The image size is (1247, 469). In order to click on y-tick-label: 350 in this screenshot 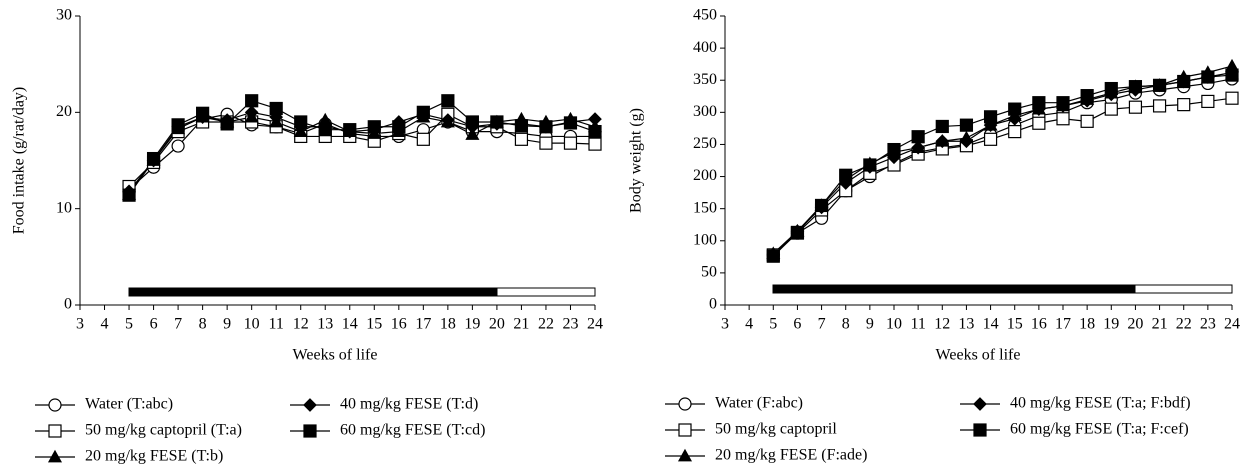, I will do `click(705, 79)`.